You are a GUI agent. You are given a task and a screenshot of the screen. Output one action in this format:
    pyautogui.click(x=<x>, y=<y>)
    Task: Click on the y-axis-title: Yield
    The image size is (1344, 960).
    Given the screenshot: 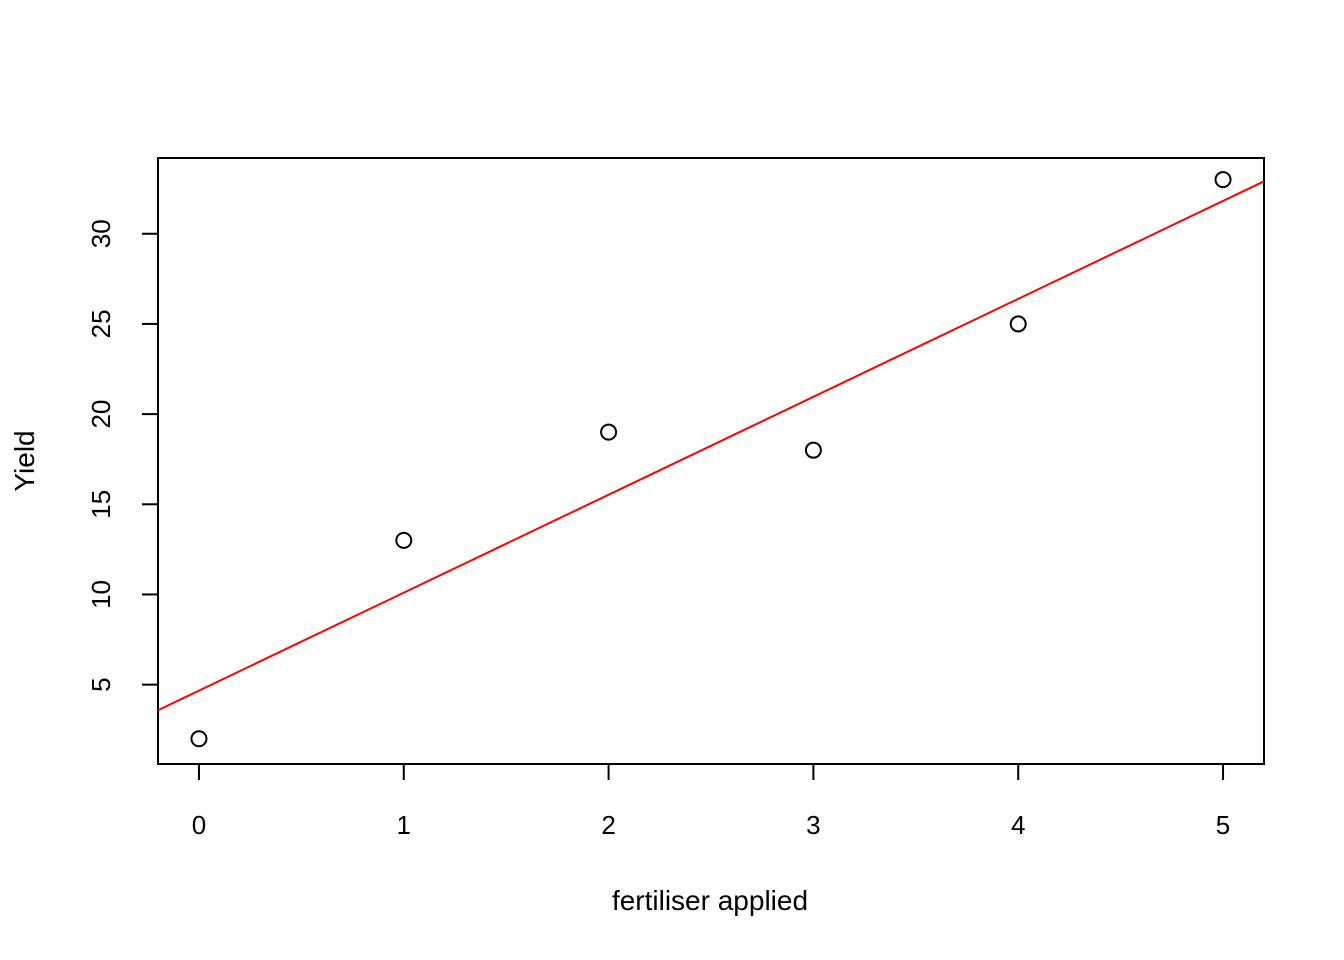 What is the action you would take?
    pyautogui.click(x=24, y=460)
    